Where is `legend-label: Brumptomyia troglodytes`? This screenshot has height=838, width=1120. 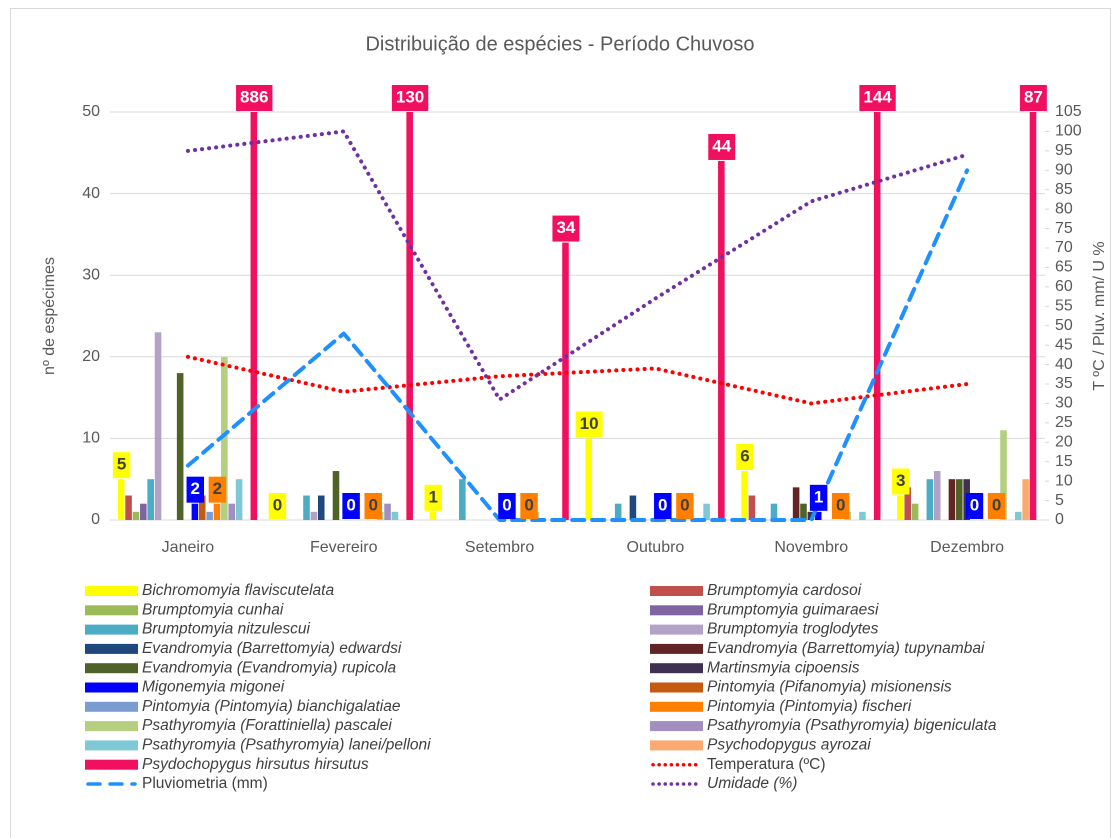 legend-label: Brumptomyia troglodytes is located at coordinates (793, 629).